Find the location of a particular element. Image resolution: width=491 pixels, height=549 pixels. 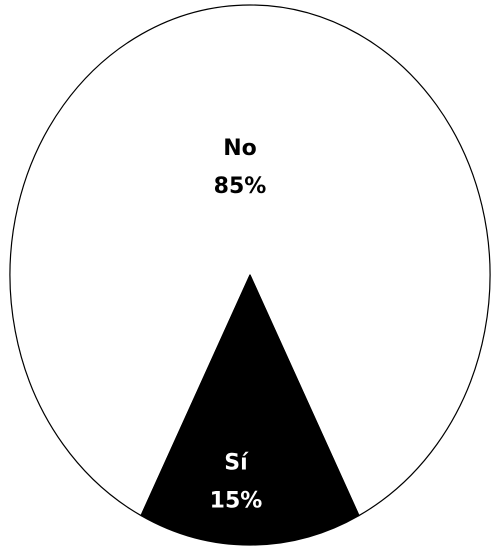

slice-value-s-: 15% is located at coordinates (236, 500).